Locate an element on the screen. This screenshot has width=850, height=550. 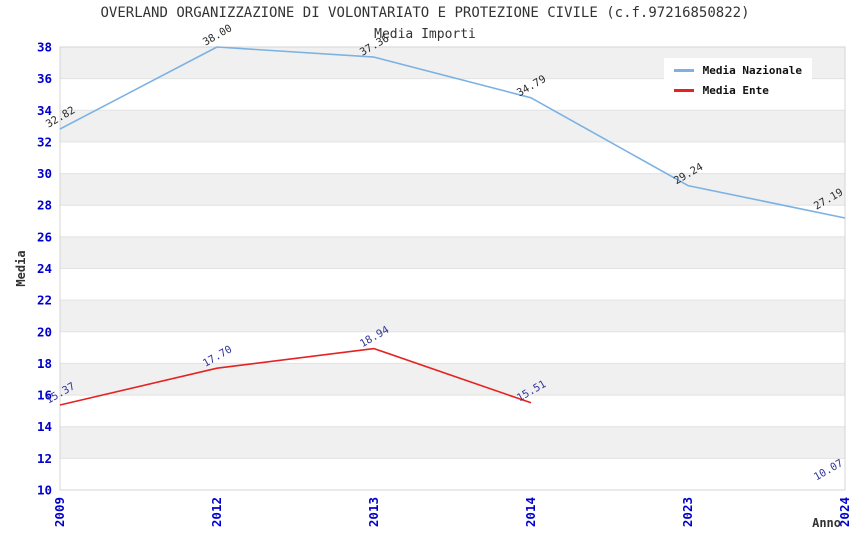
y-tick-label: 10 is located at coordinates (44, 490).